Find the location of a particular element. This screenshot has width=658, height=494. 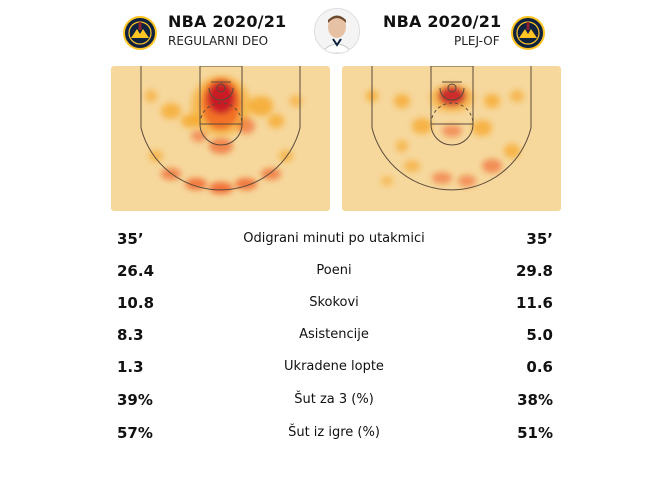

stat-row-assists: 8.3 Asistencije 5.0 is located at coordinates (329, 336).